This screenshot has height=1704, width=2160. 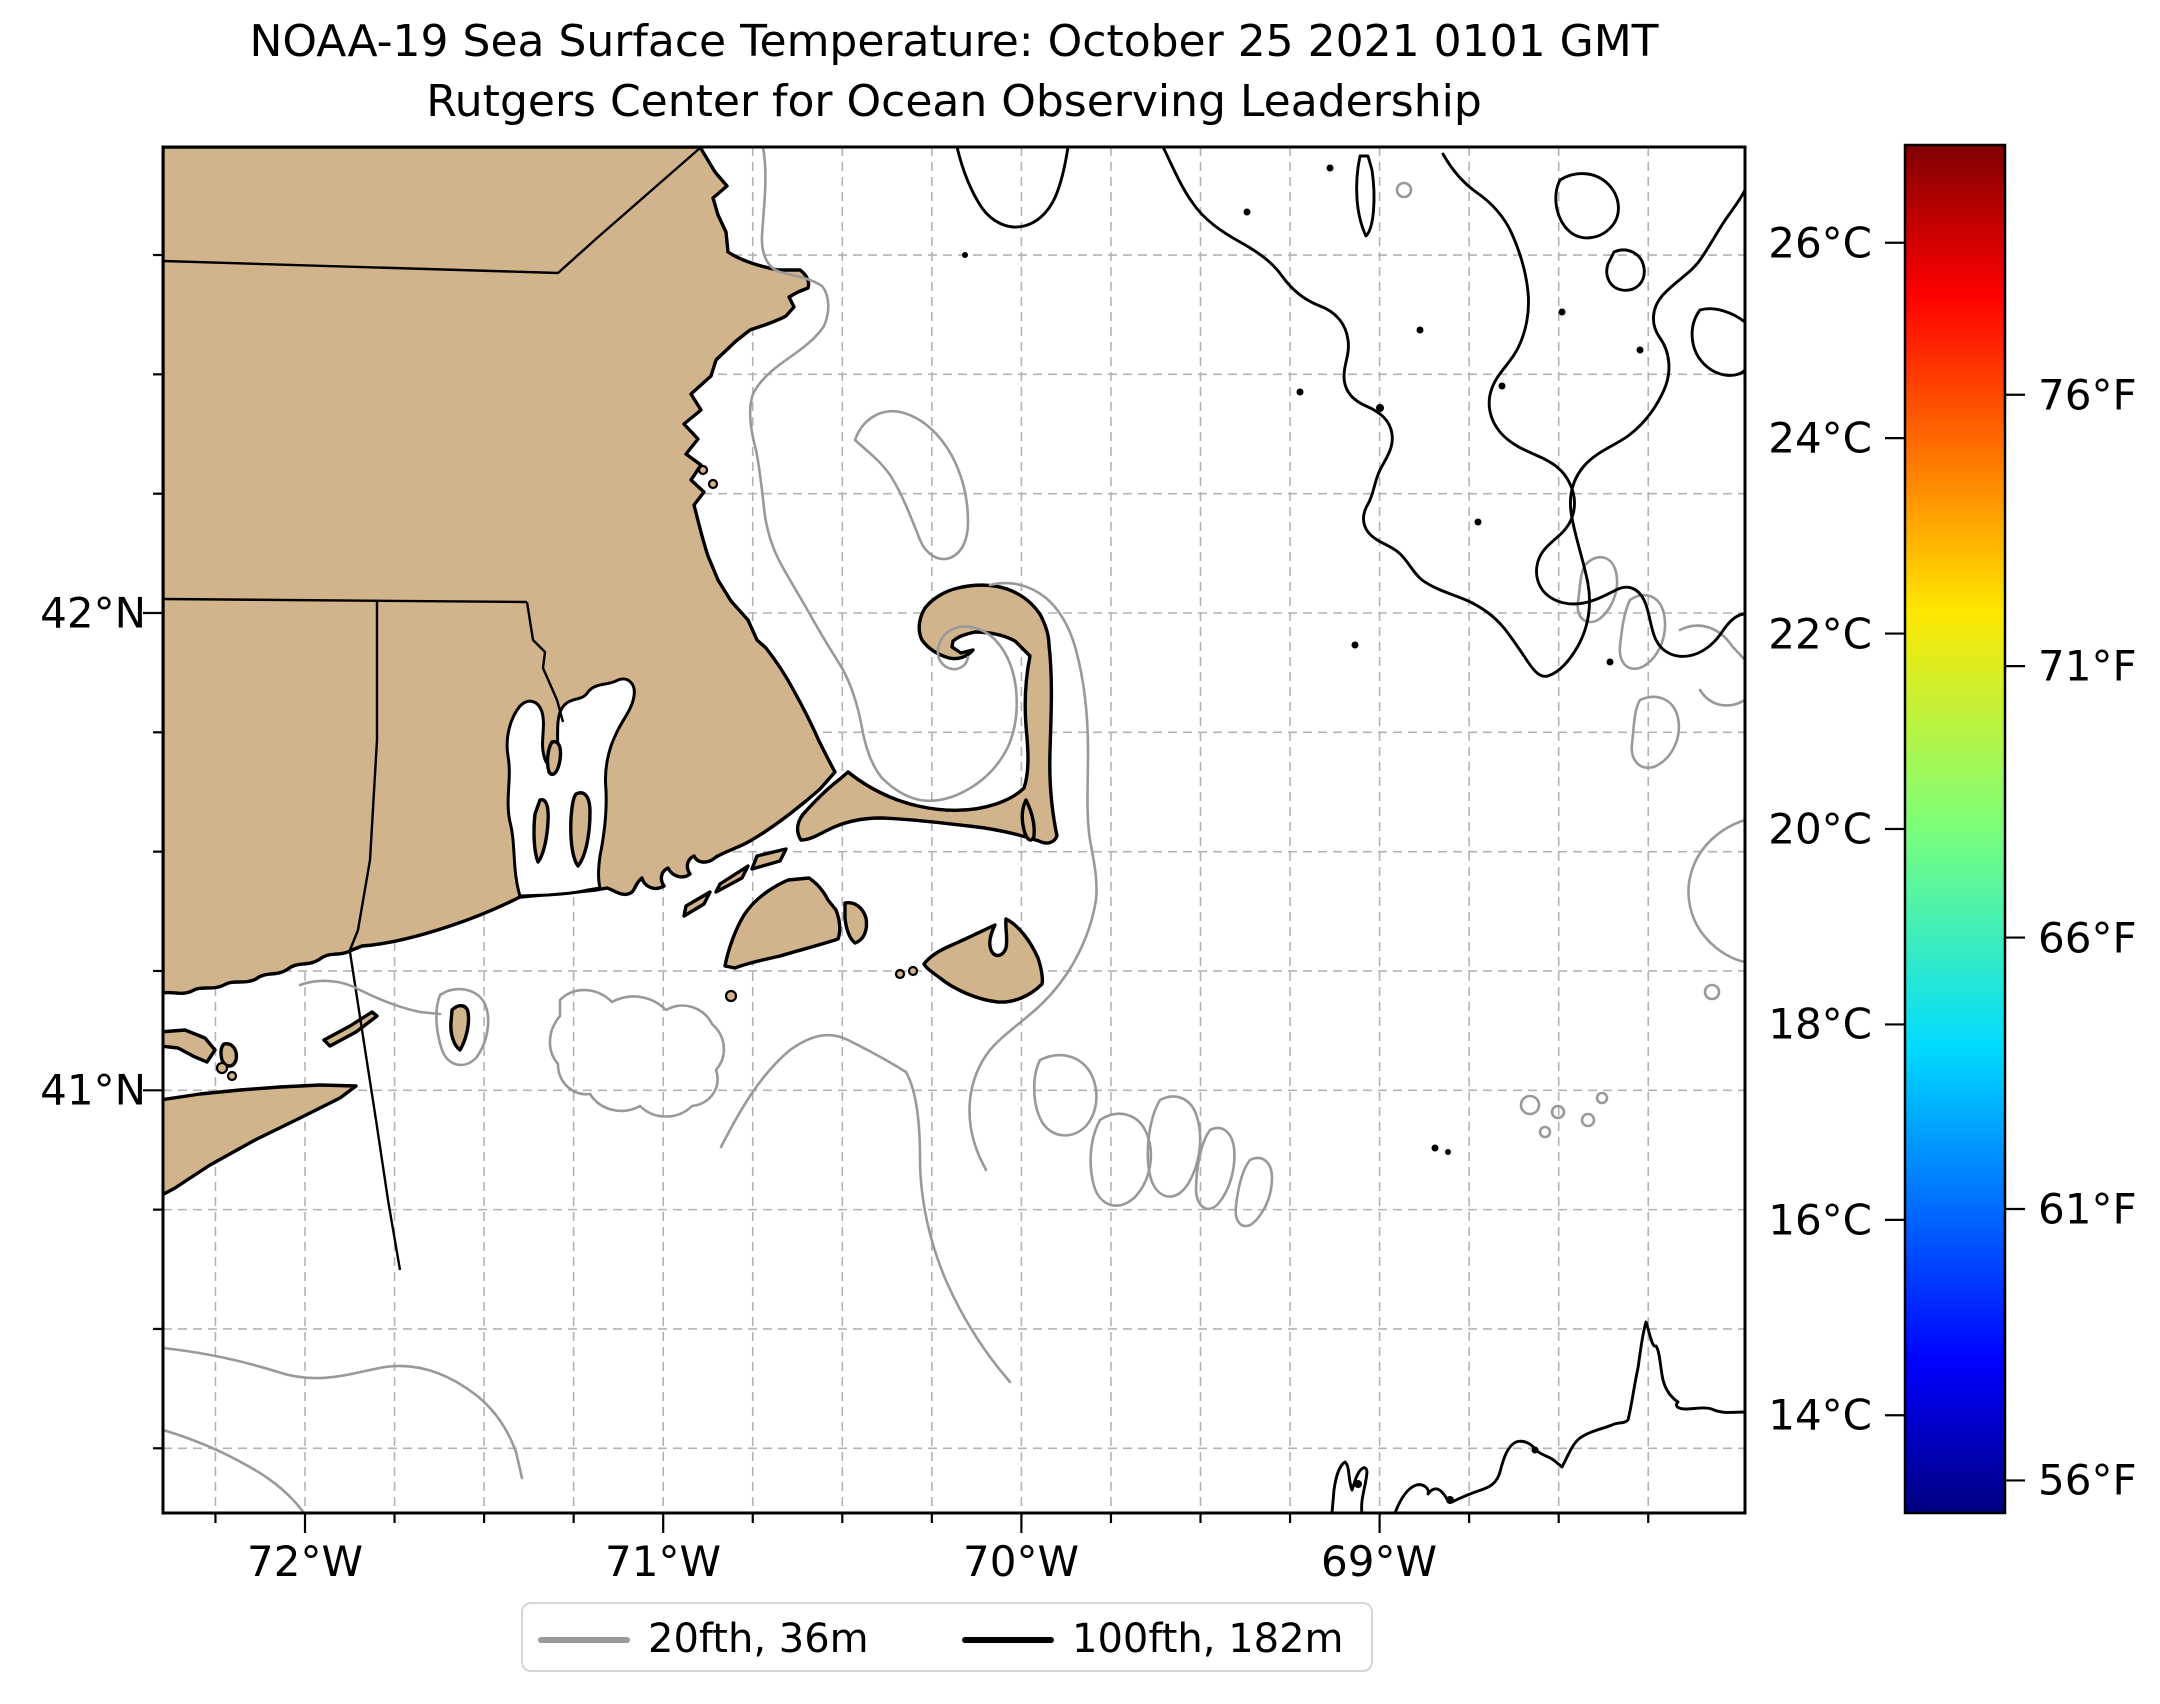 I want to click on legend-label-20fth: 20fth, 36m, so click(x=758, y=1639).